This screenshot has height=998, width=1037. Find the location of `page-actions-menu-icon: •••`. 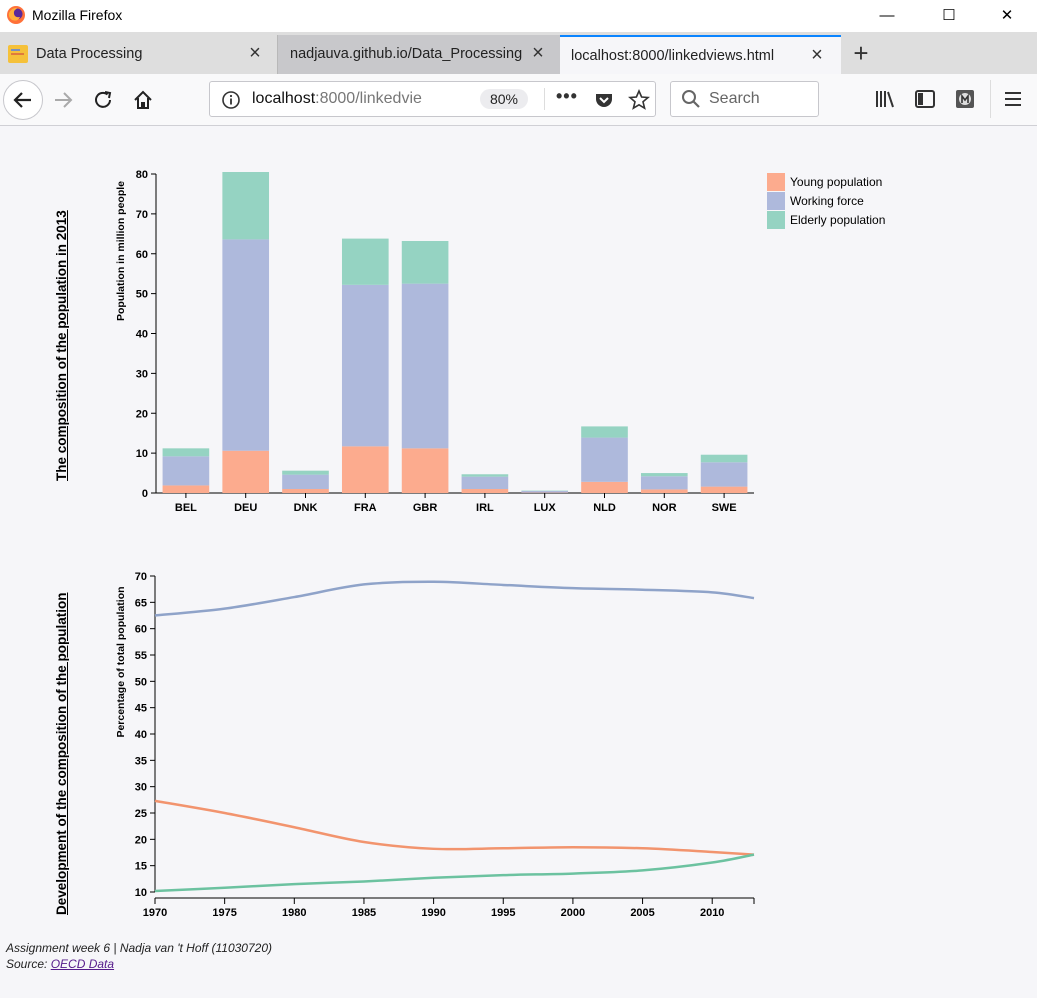

page-actions-menu-icon: ••• is located at coordinates (567, 96).